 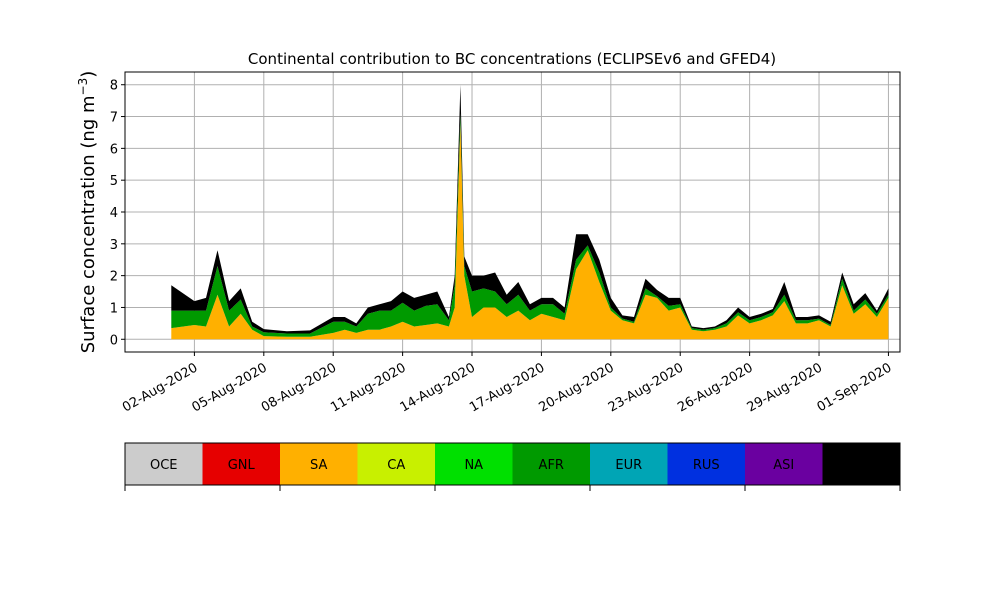 I want to click on y-tick-label: 5, so click(x=114, y=181).